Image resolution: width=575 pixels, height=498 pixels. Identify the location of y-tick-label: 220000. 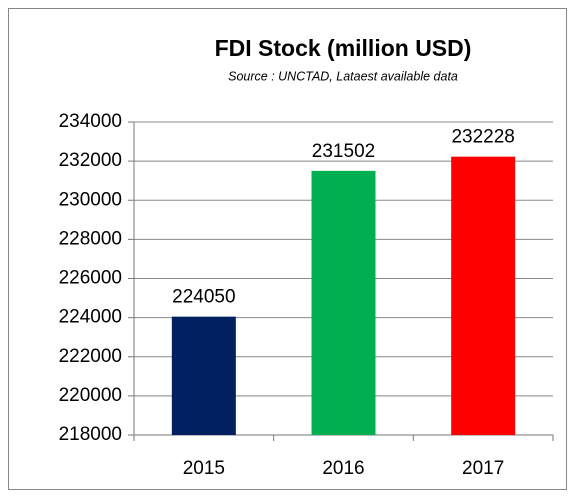
(90, 395).